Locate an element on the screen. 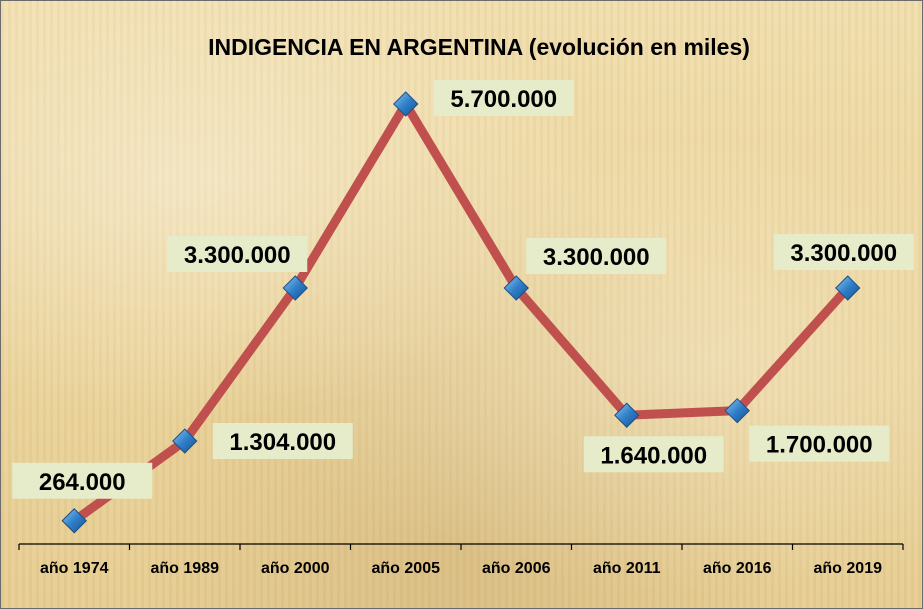  x-tick-label: año 2006 is located at coordinates (516, 568).